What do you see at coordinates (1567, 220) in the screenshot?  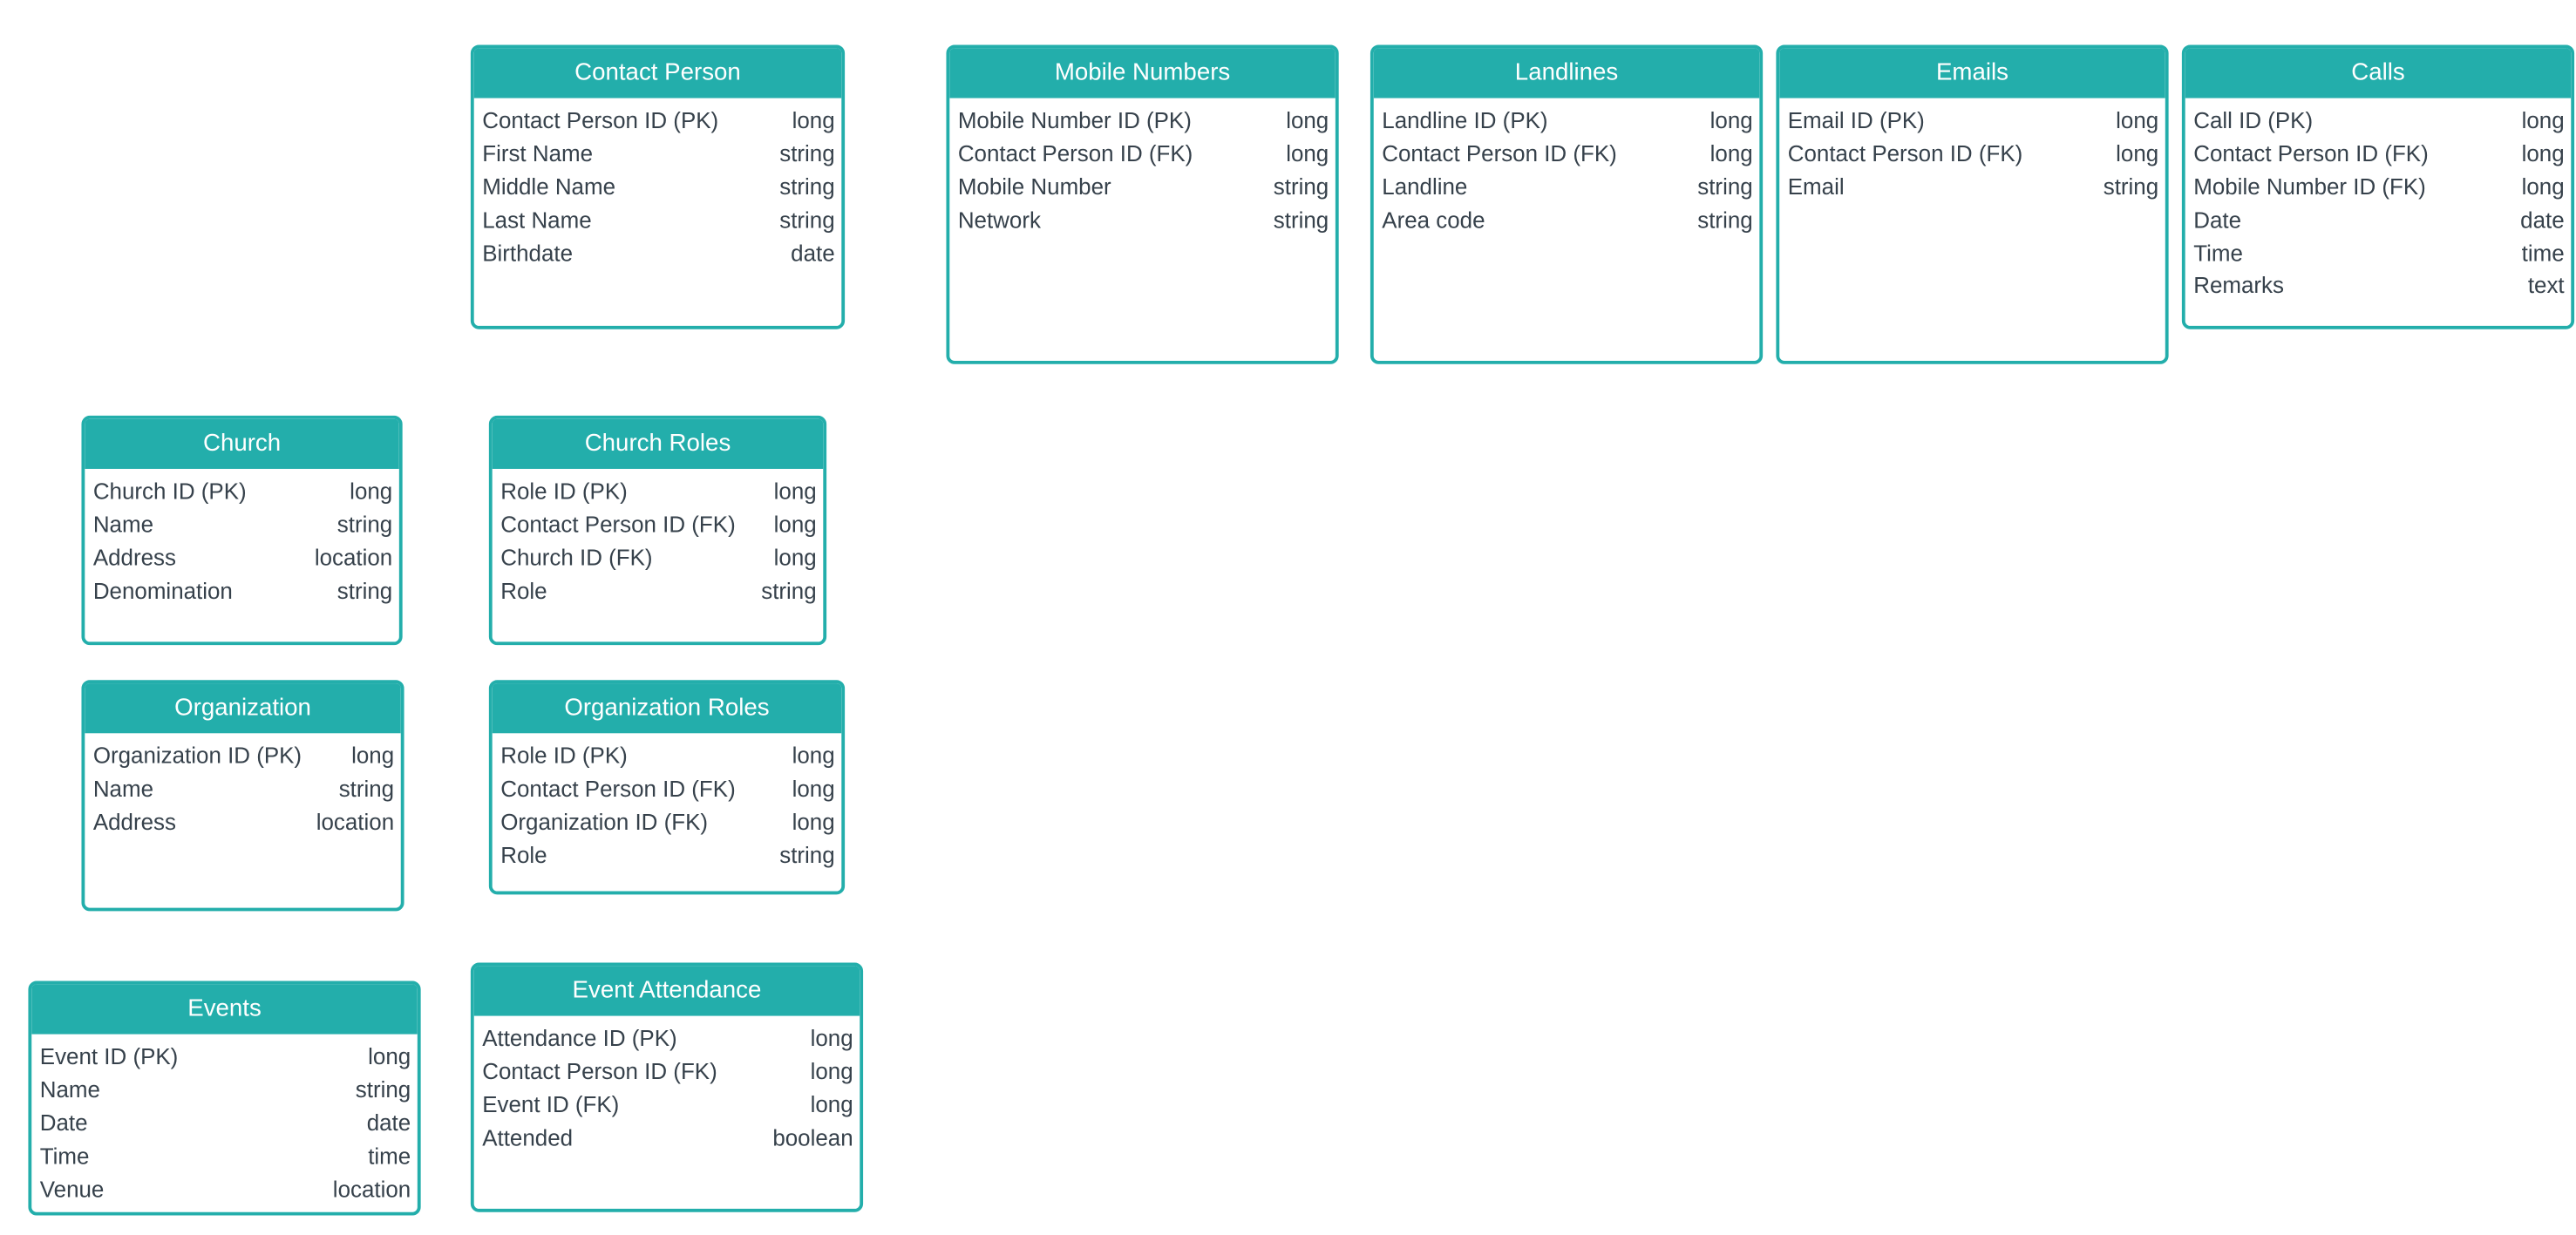 I see `attribute-row: Area code string` at bounding box center [1567, 220].